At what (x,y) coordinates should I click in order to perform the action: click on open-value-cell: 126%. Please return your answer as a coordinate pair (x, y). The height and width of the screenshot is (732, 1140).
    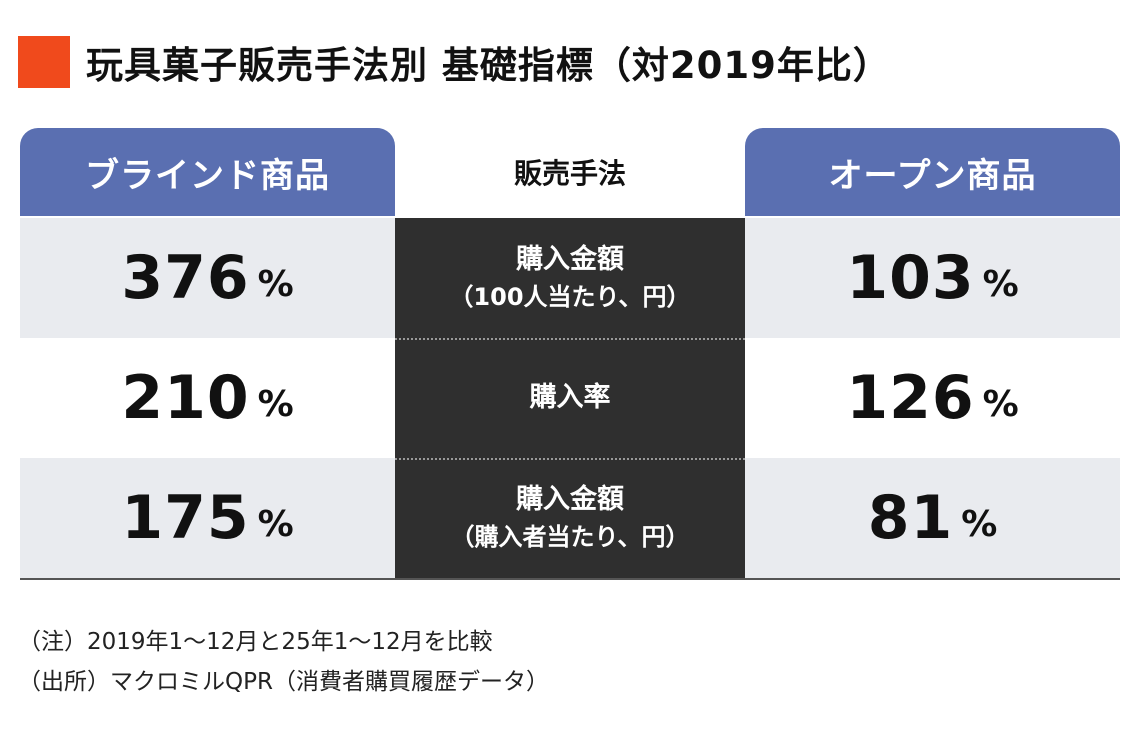
    Looking at the image, I should click on (932, 398).